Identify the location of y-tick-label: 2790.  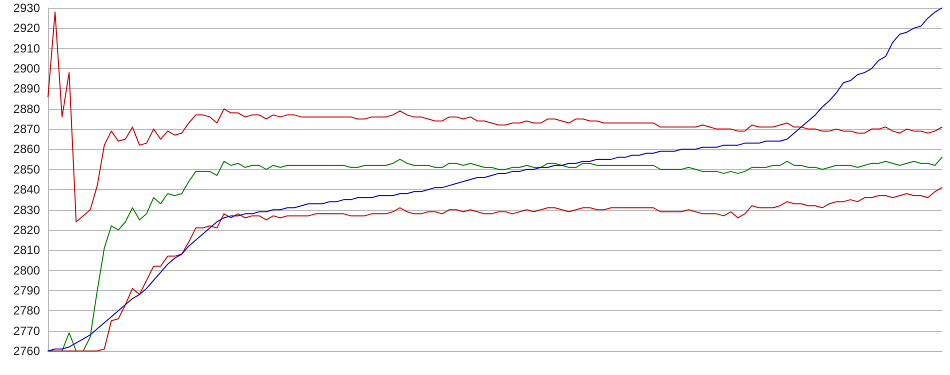
(26, 290).